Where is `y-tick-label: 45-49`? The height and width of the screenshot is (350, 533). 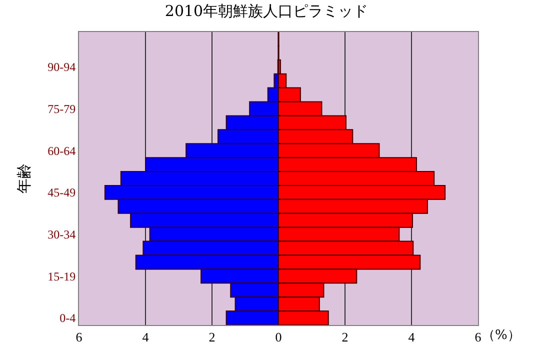
y-tick-label: 45-49 is located at coordinates (62, 193).